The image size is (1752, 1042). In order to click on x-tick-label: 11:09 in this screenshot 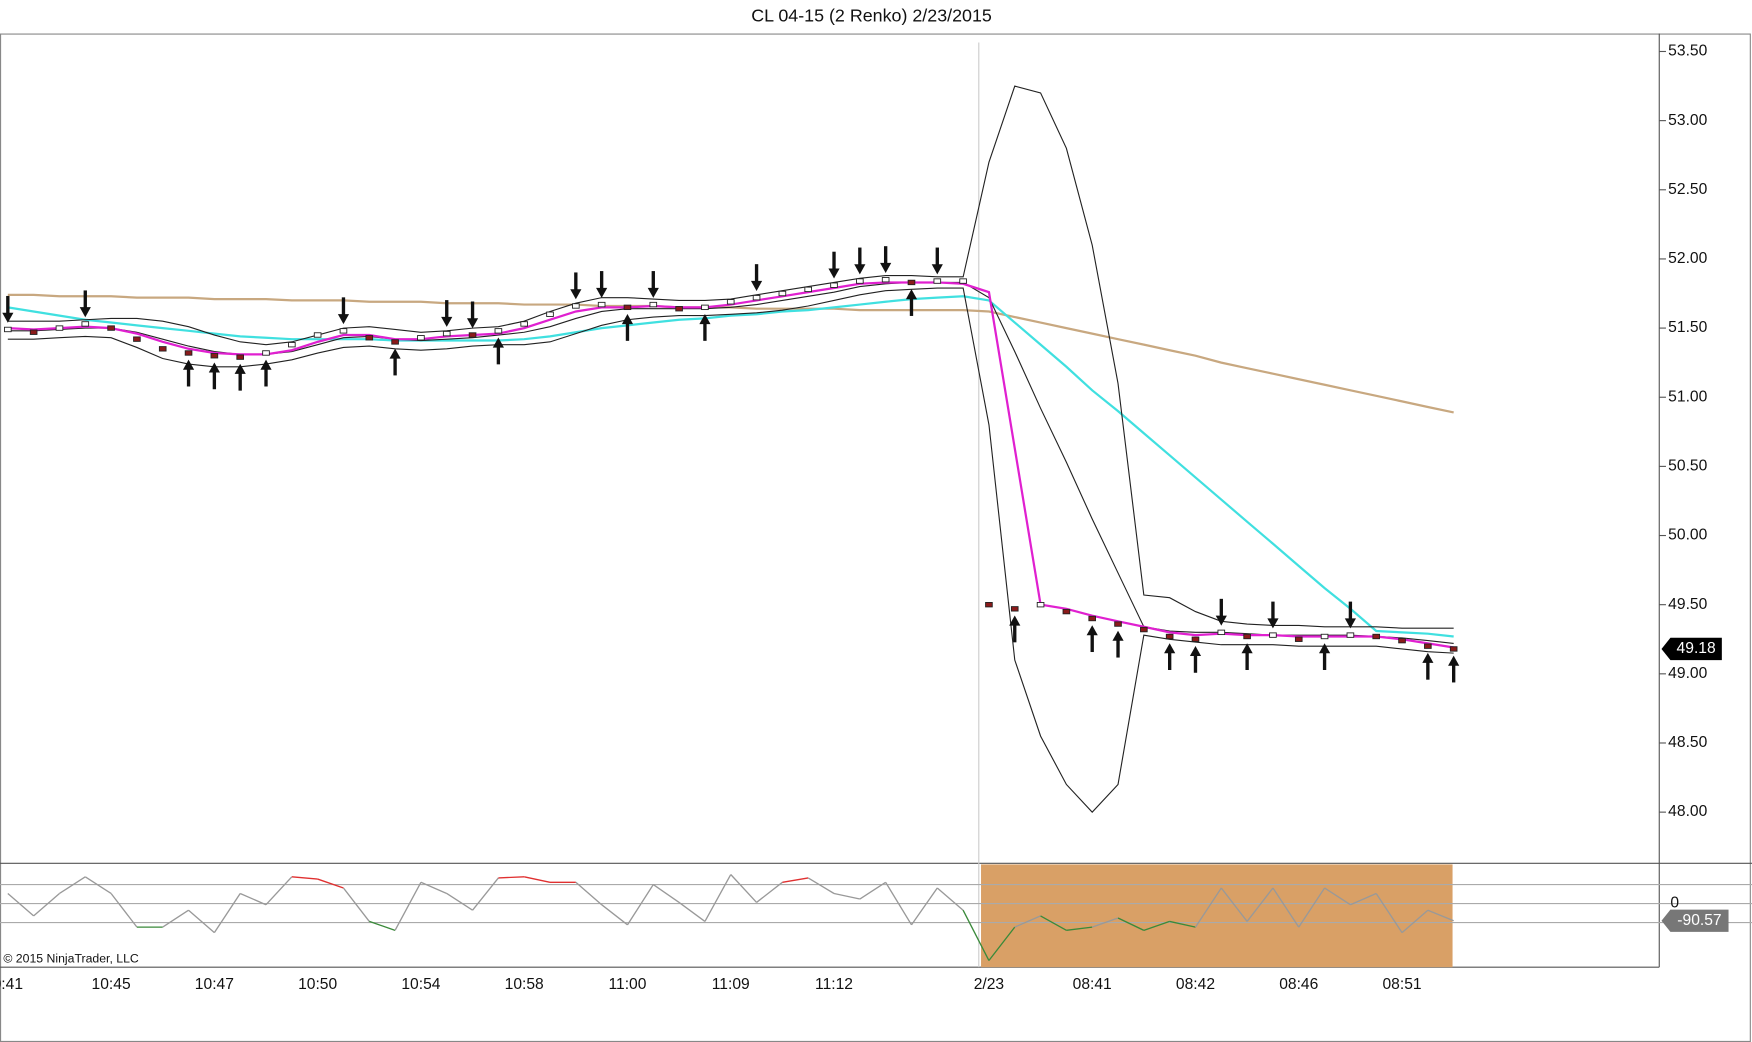, I will do `click(731, 984)`.